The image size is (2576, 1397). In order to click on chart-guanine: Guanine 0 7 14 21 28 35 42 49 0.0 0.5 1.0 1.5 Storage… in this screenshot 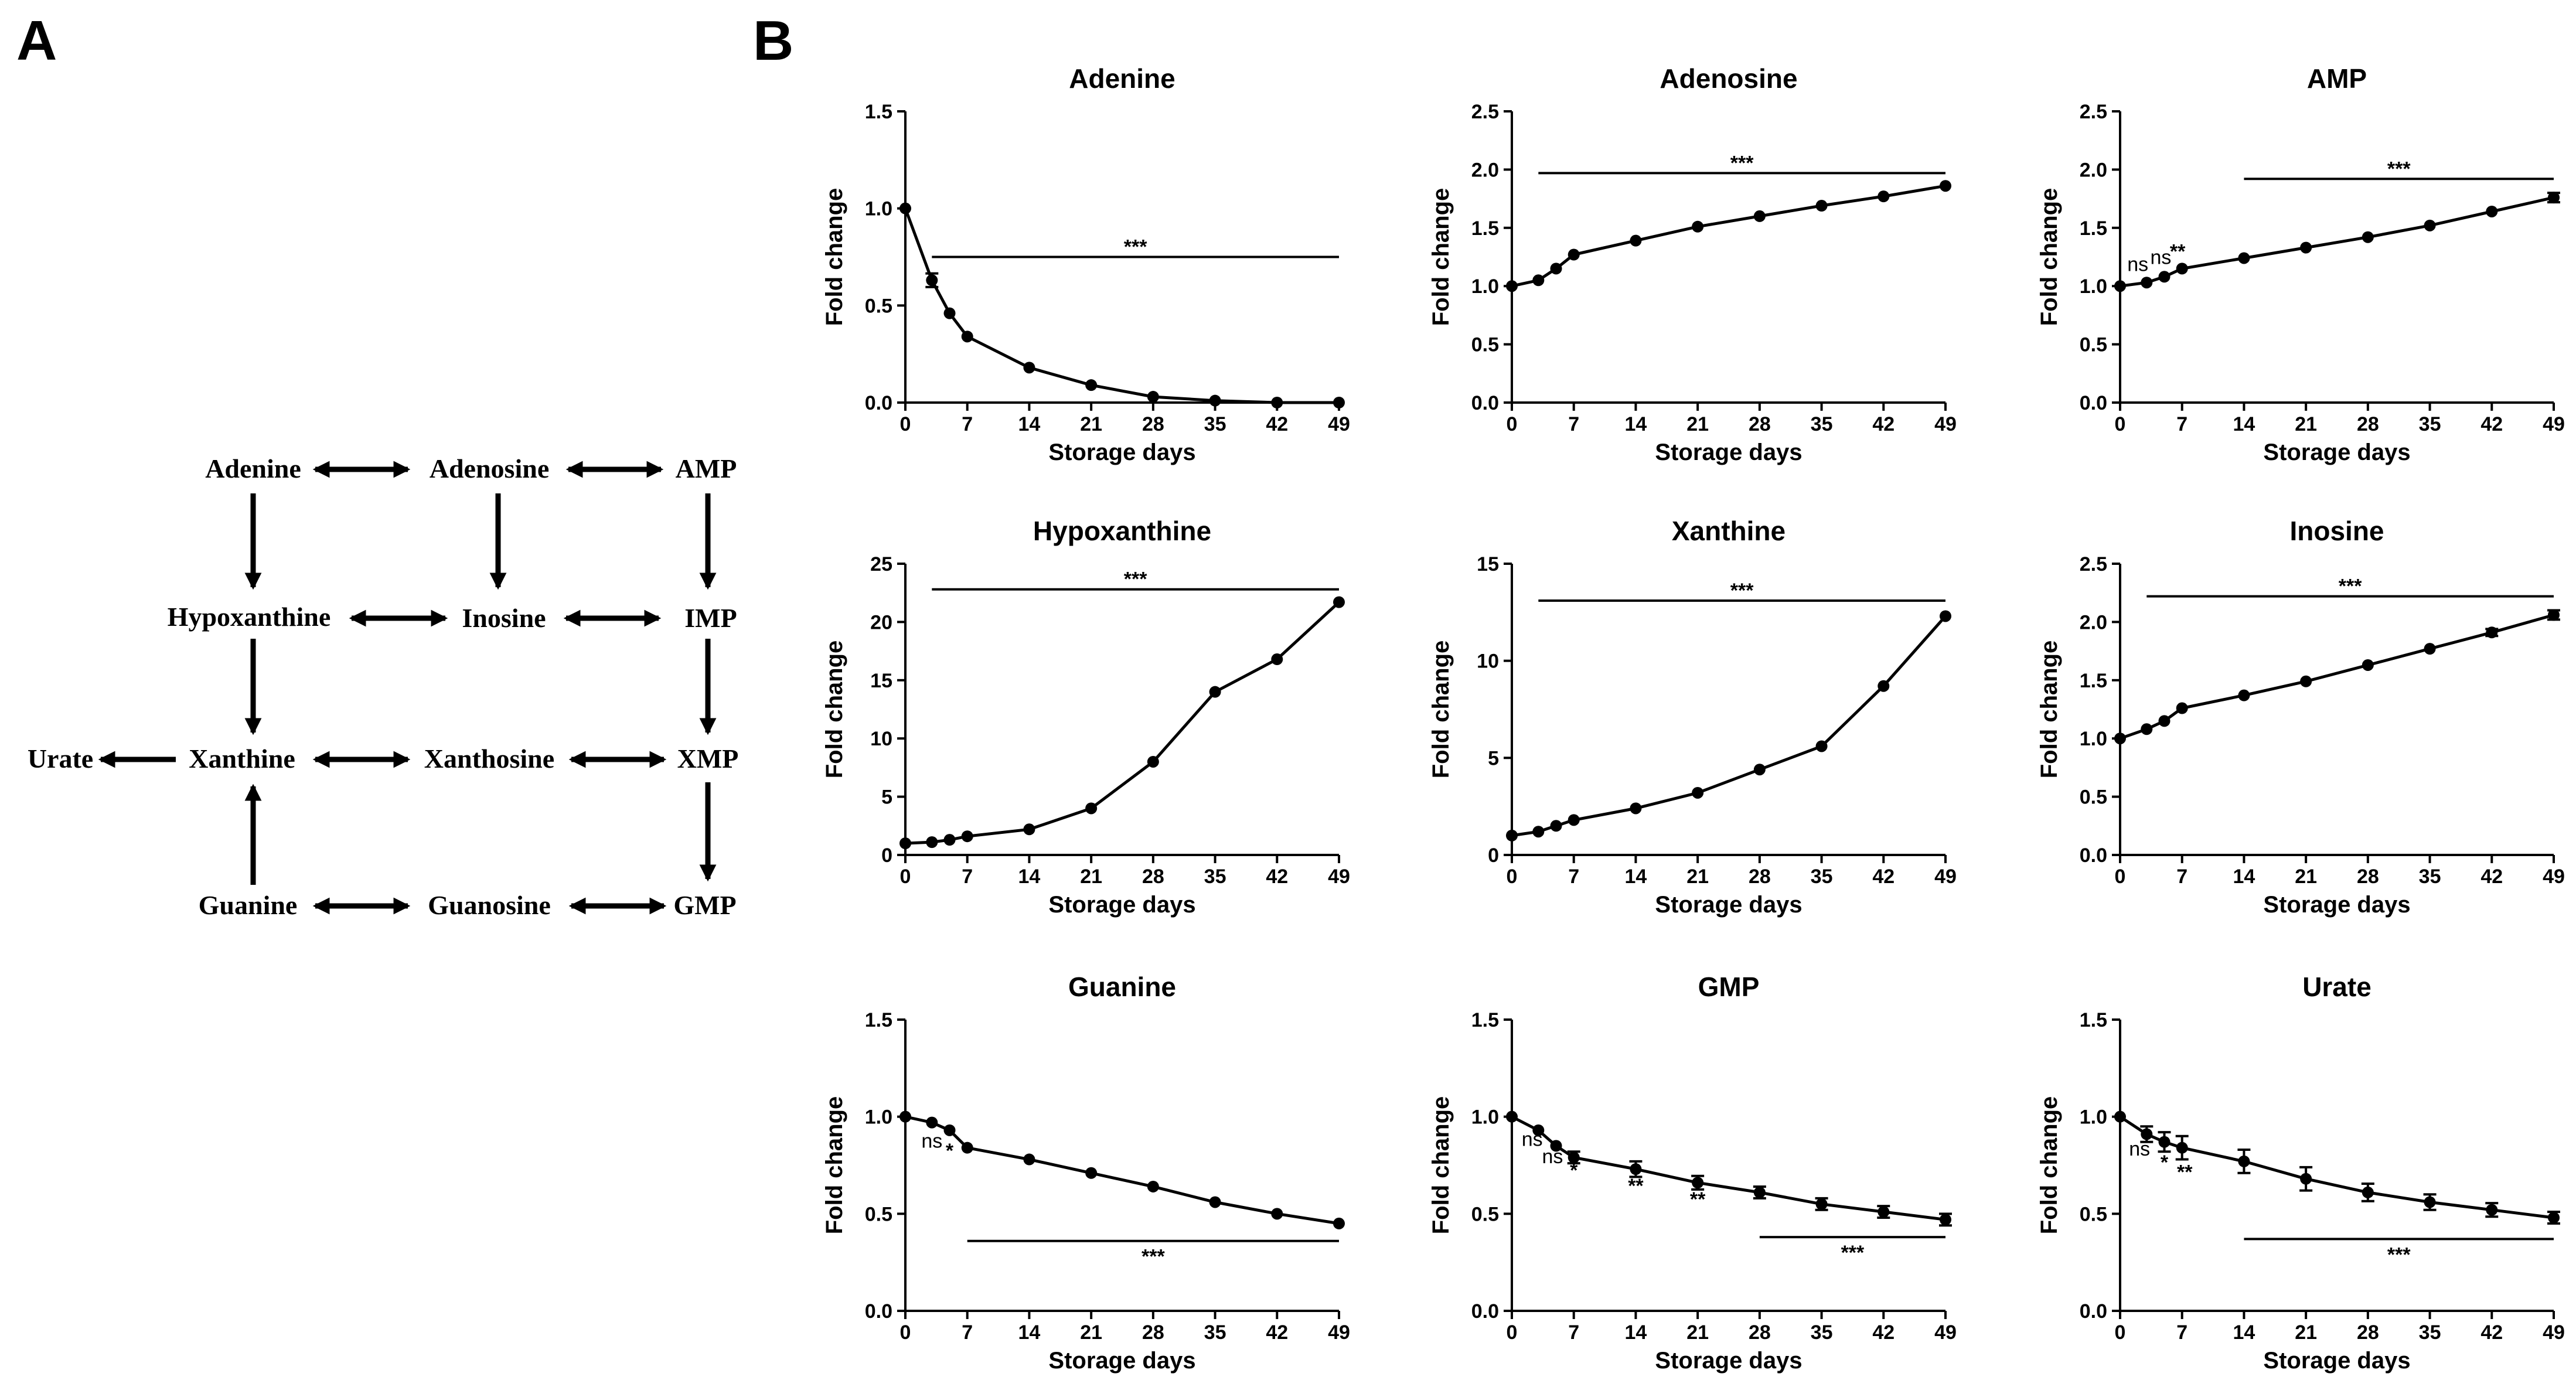, I will do `click(1086, 1173)`.